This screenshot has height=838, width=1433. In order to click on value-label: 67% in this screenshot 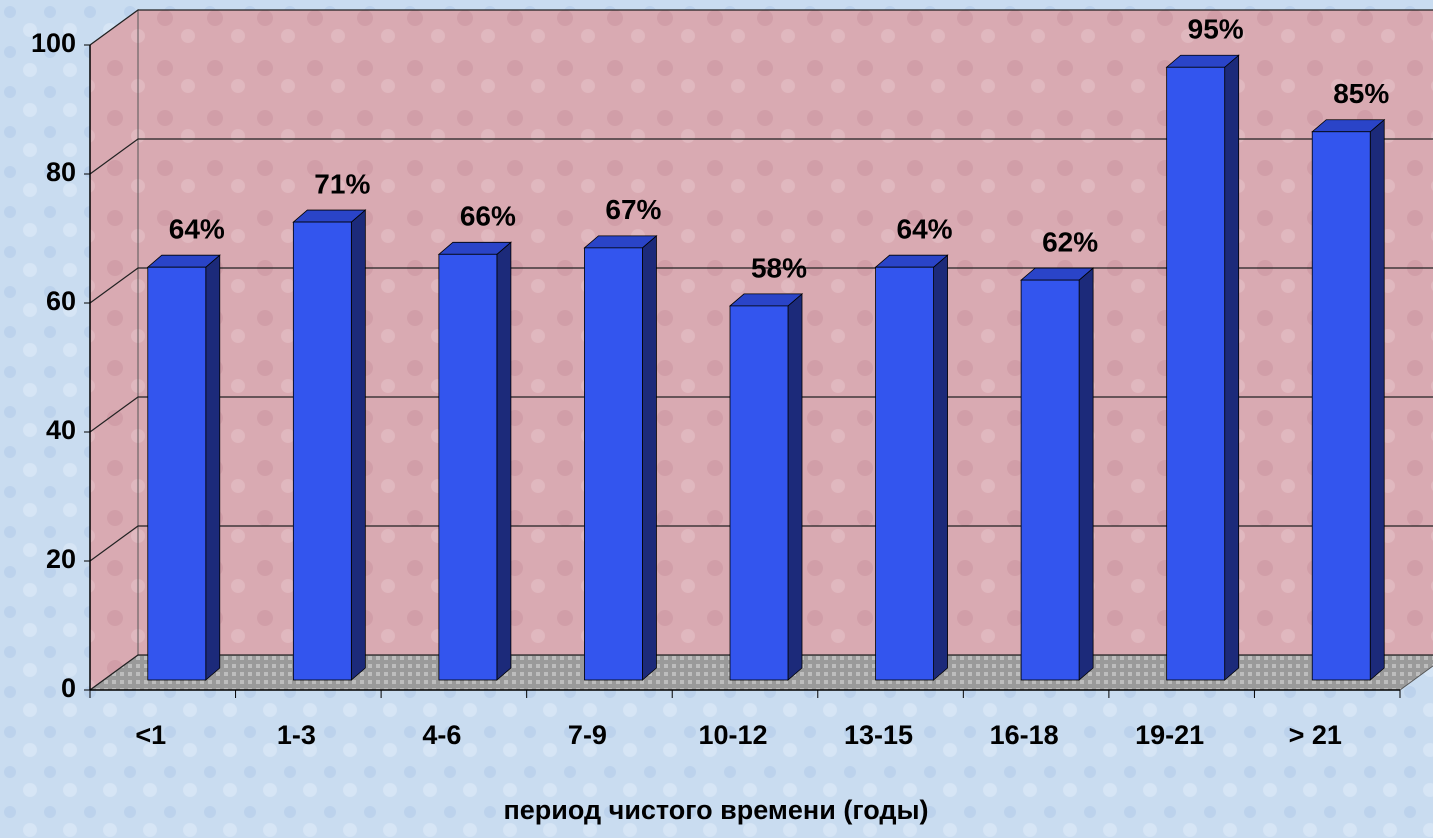, I will do `click(633, 209)`.